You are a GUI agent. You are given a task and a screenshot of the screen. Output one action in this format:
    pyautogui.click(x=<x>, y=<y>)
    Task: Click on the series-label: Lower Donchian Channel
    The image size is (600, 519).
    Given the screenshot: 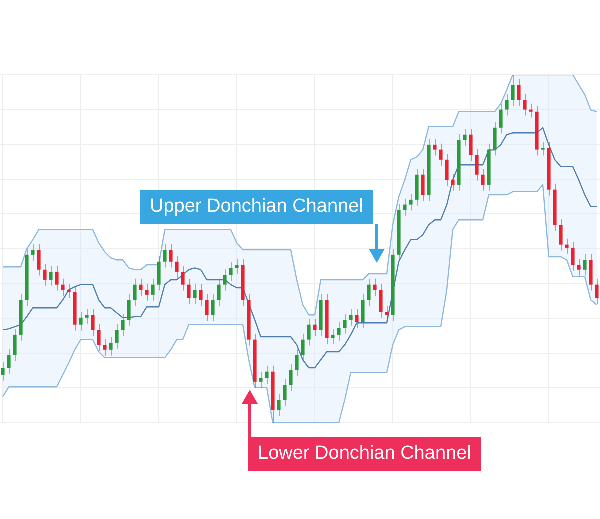 What is the action you would take?
    pyautogui.click(x=365, y=454)
    